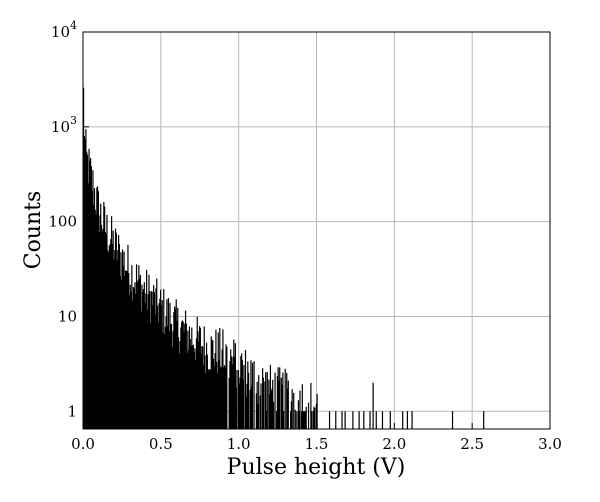  I want to click on y-tick-base: 1, so click(72, 411).